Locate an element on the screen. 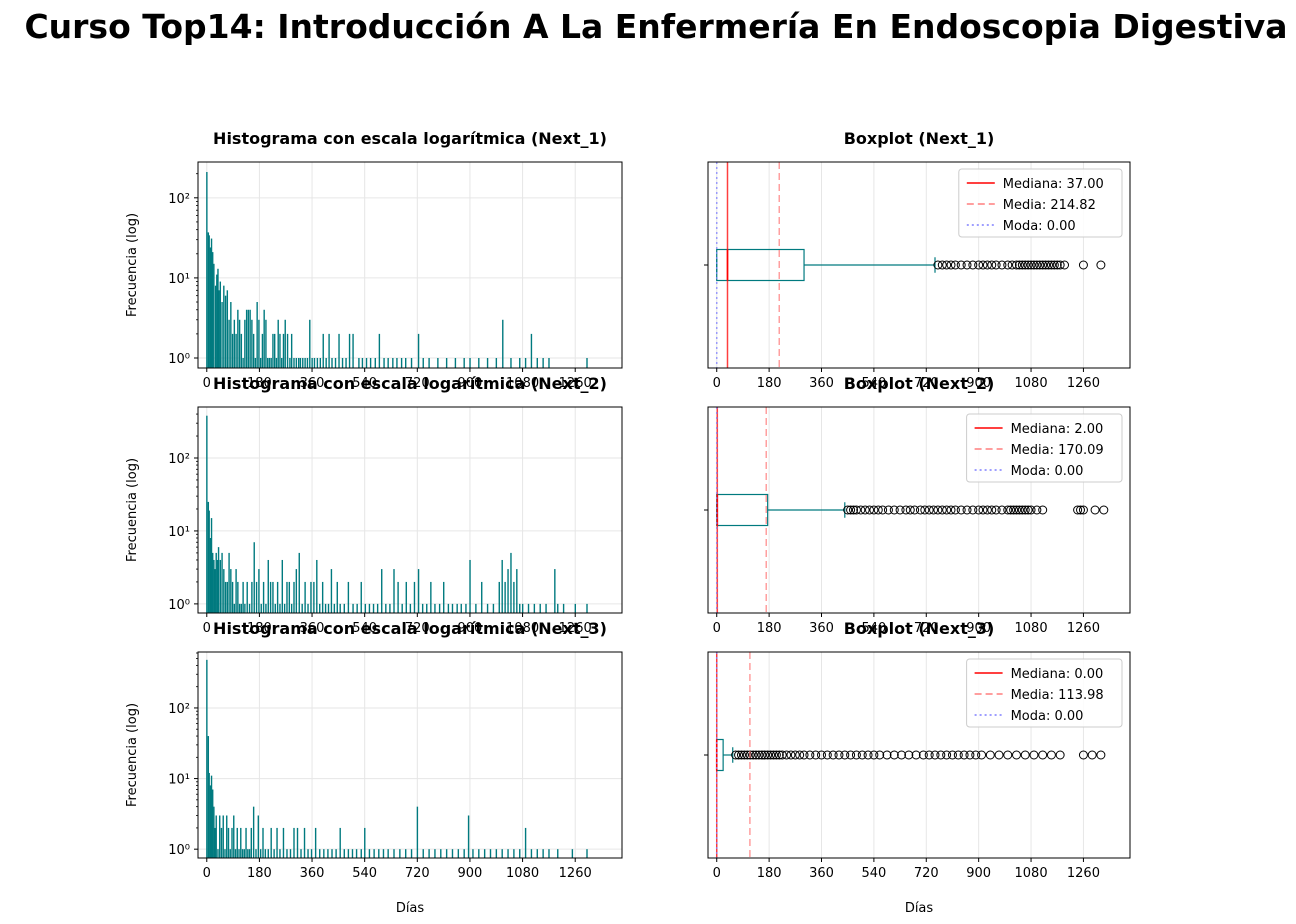 The image size is (1296, 924). legend-label: Media: 113.98 is located at coordinates (1057, 695).